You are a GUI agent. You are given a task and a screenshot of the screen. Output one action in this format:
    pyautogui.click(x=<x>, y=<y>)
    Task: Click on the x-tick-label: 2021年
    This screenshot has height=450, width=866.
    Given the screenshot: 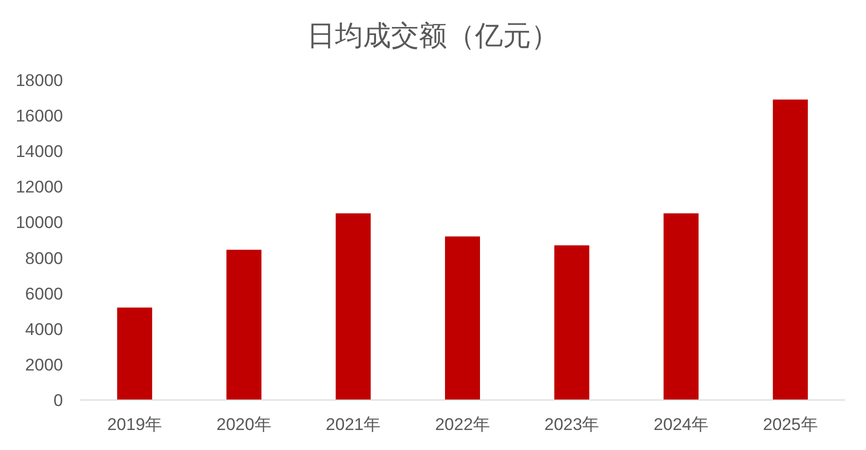 What is the action you would take?
    pyautogui.click(x=353, y=424)
    